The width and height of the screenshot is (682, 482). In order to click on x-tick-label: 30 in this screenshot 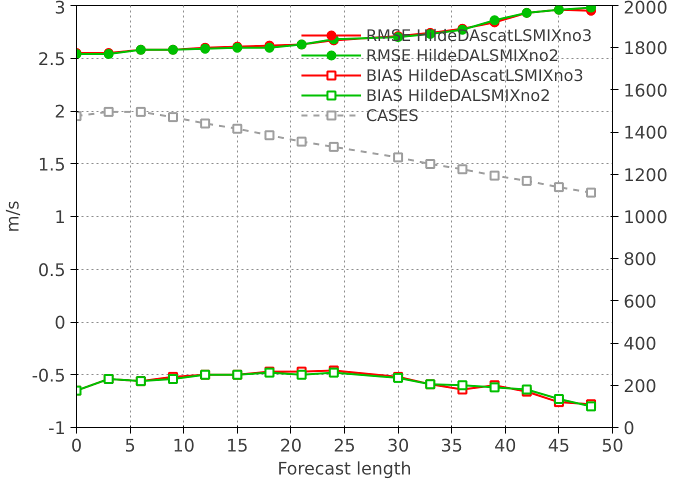, I will do `click(398, 446)`.